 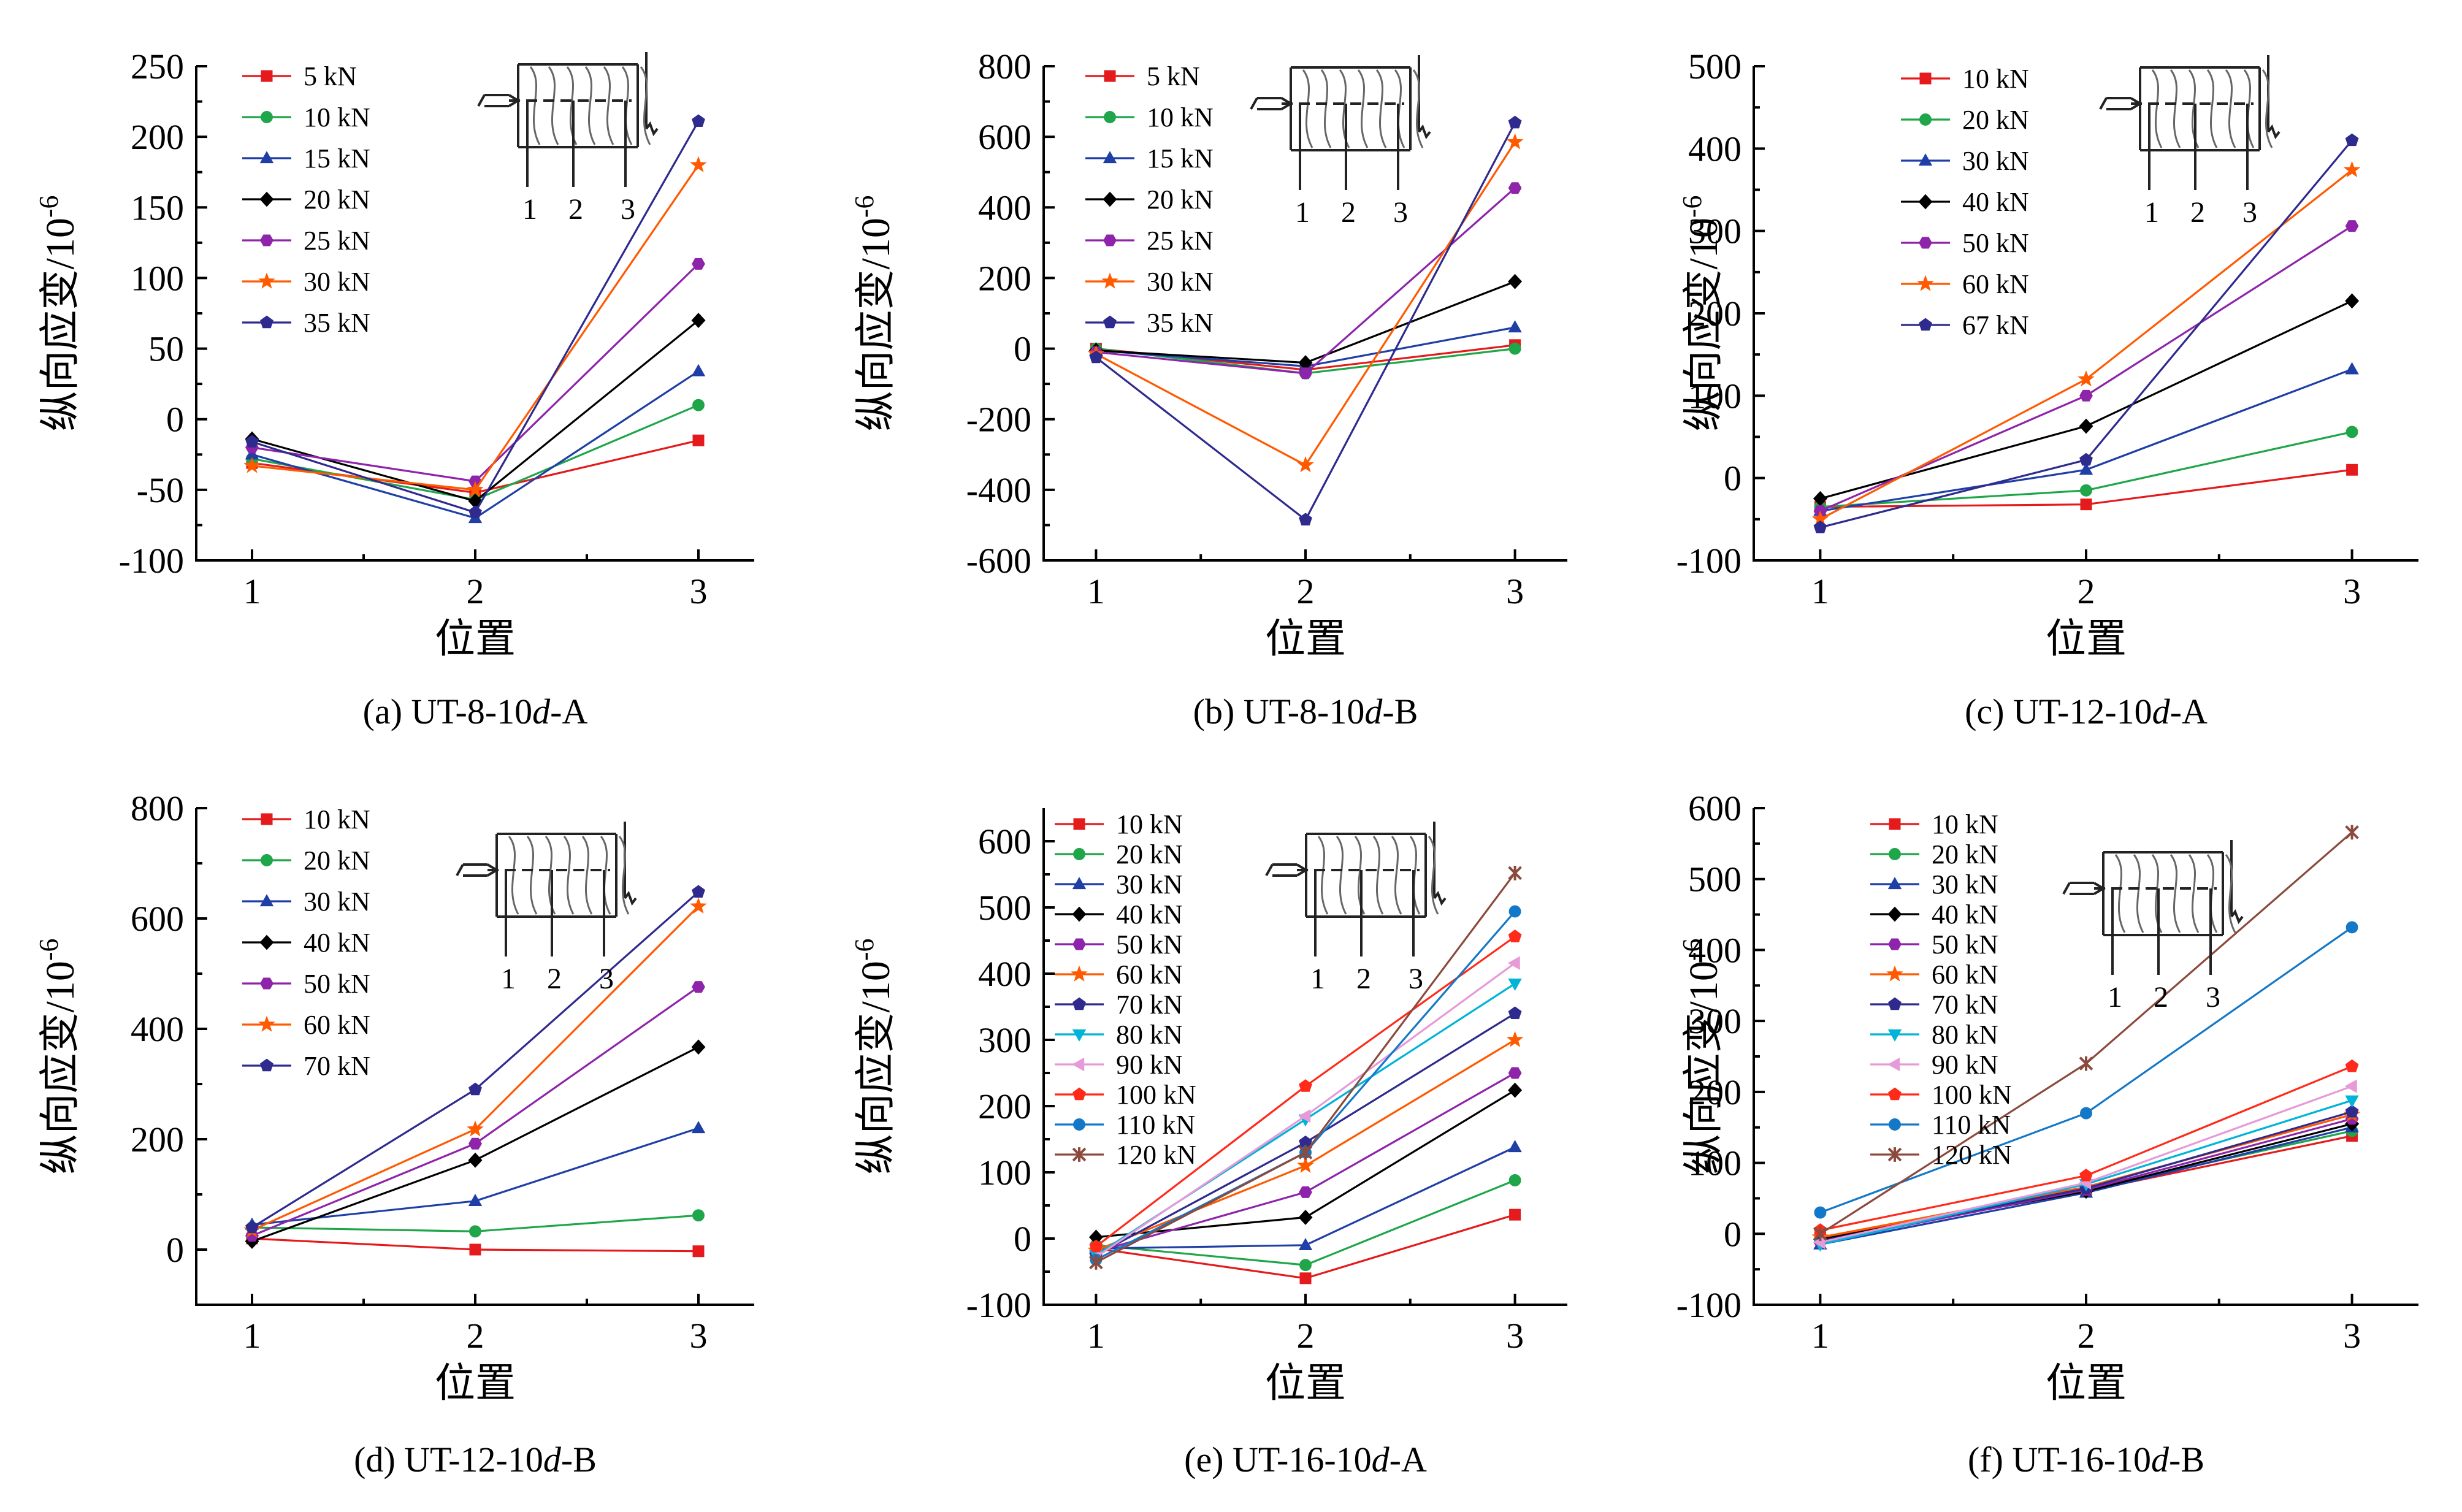 What do you see at coordinates (552, 1460) in the screenshot?
I see `caption-italic: d` at bounding box center [552, 1460].